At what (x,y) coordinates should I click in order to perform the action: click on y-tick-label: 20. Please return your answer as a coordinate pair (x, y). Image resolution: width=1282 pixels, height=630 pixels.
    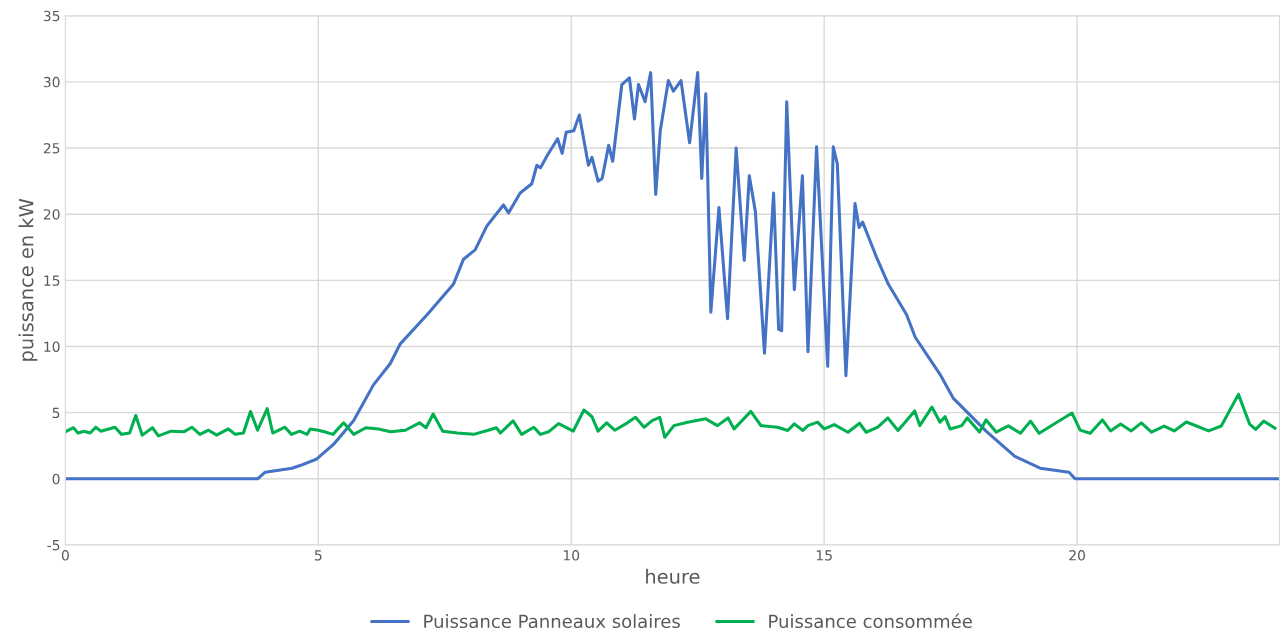
    Looking at the image, I should click on (51, 214).